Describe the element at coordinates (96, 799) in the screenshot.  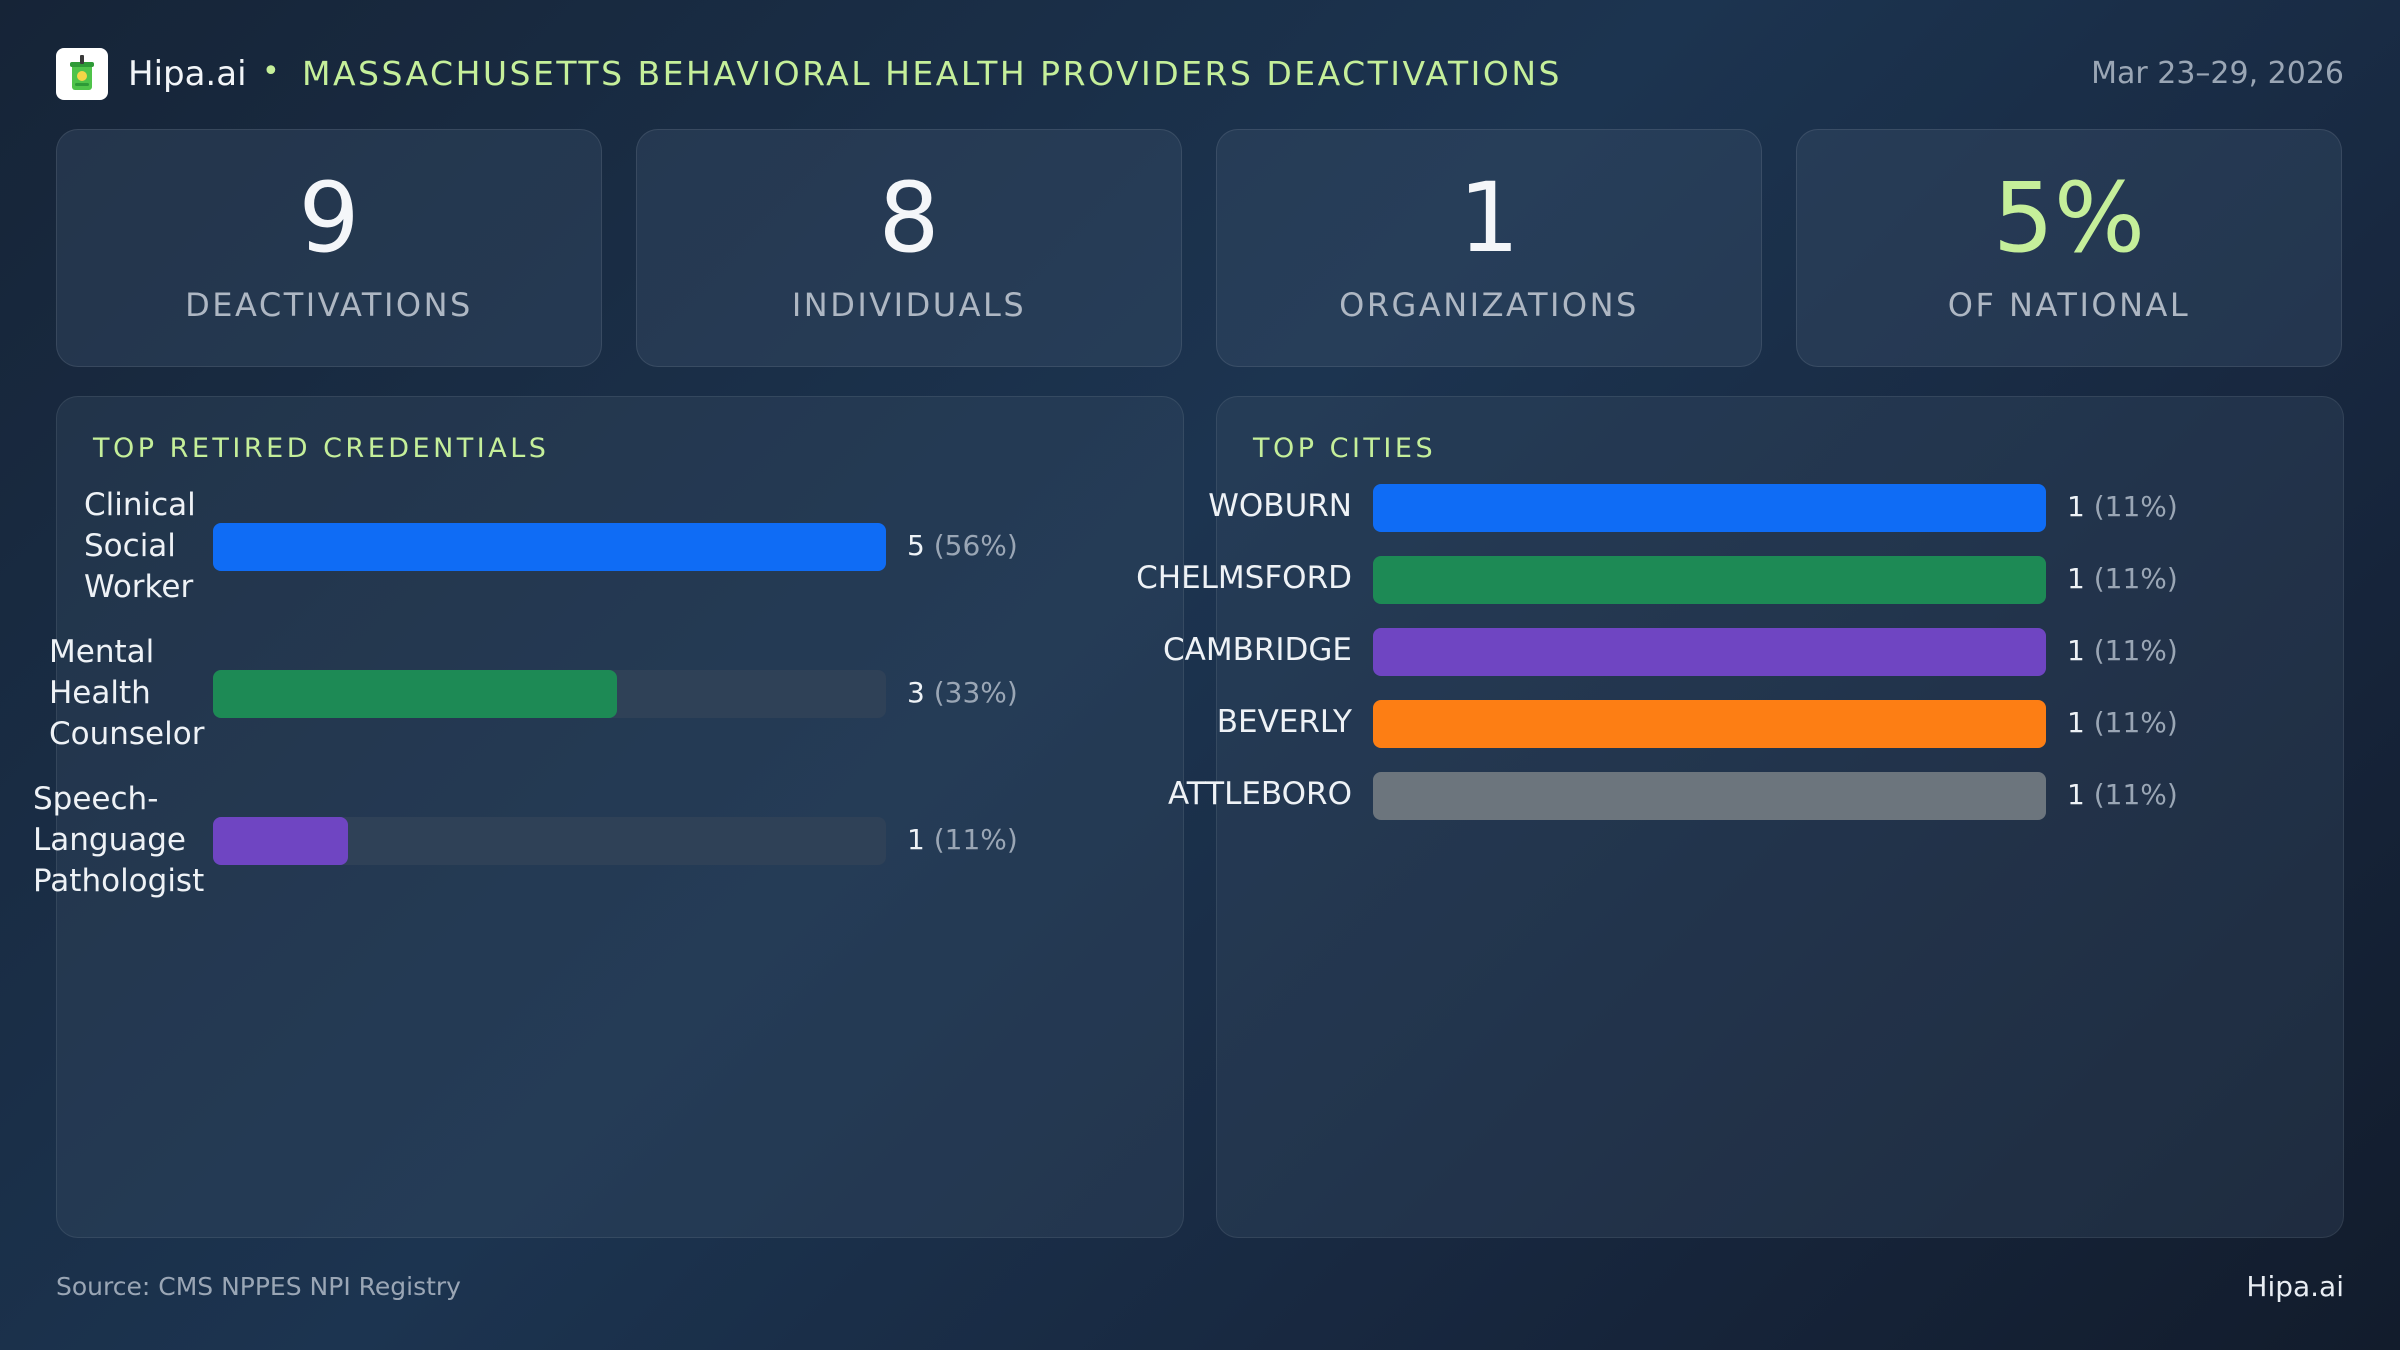
I see `bar-label-line: Speech-` at that location.